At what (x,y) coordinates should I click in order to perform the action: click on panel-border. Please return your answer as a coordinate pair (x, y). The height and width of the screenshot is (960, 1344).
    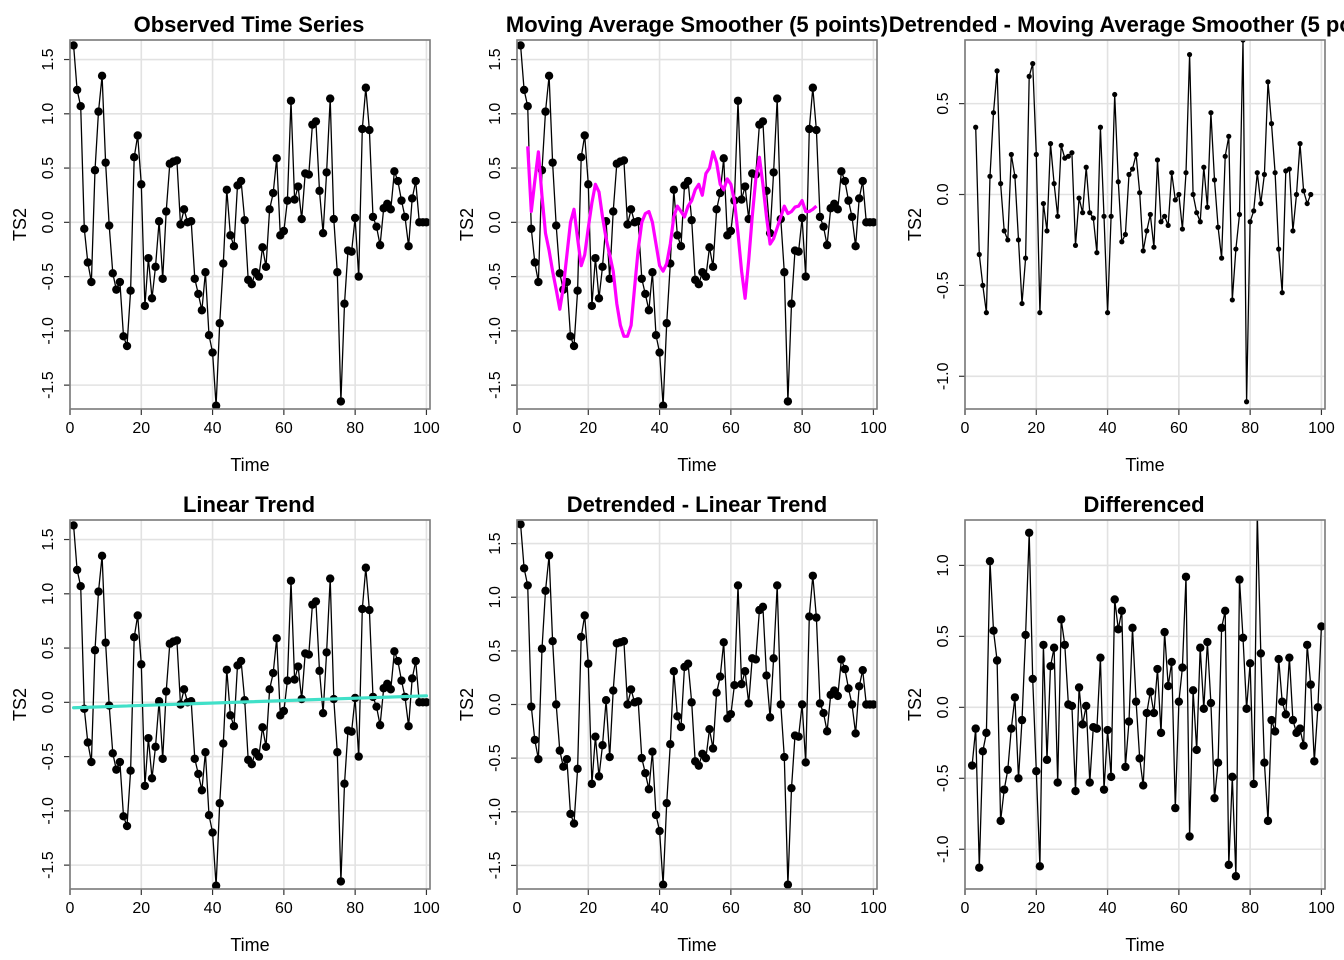
    Looking at the image, I should click on (697, 224).